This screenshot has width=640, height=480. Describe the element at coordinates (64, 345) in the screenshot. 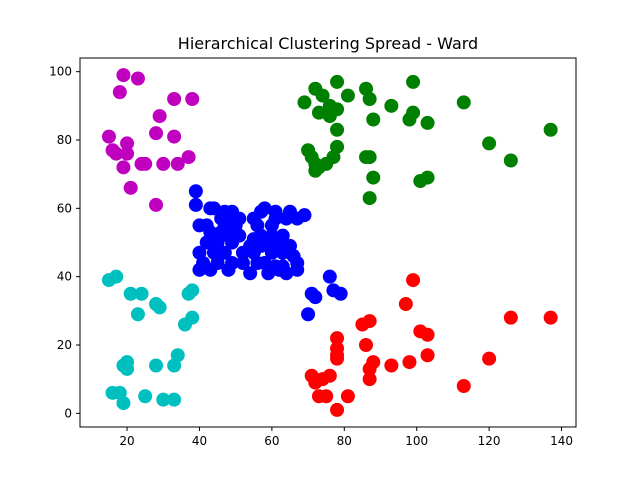

I see `y-tick-label: 20` at that location.